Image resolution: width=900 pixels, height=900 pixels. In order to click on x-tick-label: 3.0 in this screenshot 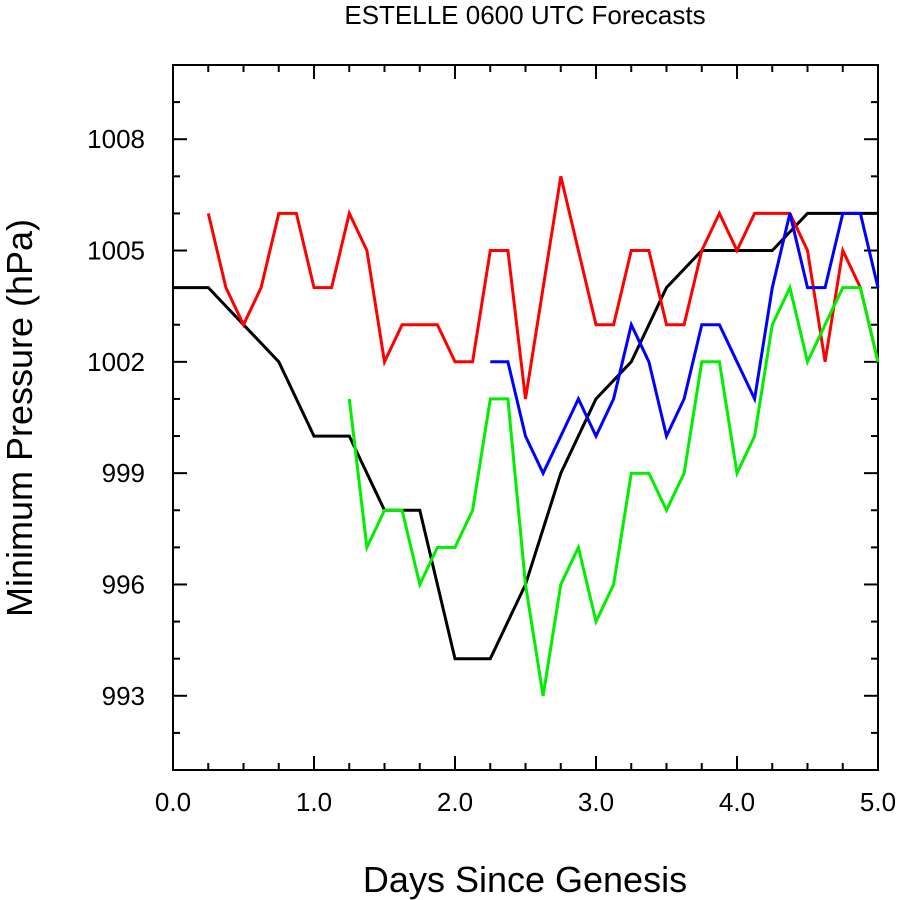, I will do `click(596, 802)`.